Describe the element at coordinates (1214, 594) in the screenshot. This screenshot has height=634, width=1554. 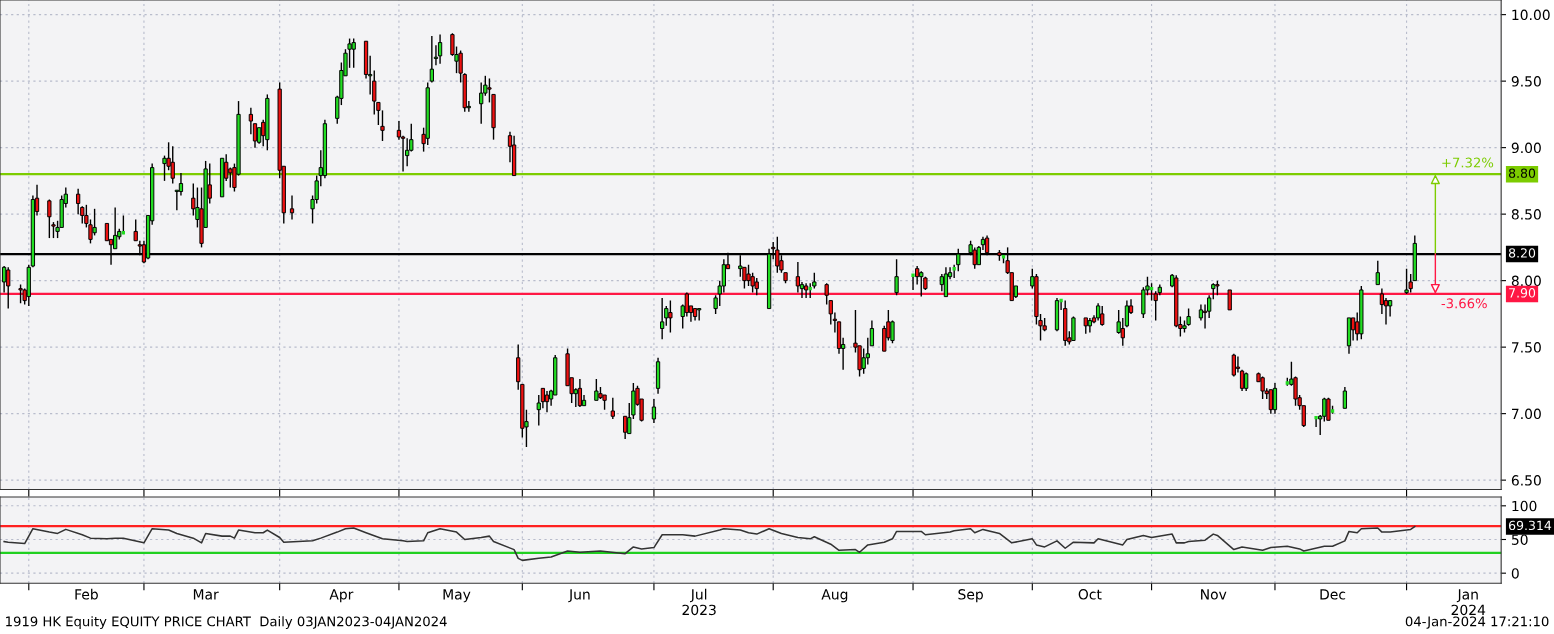
I see `x-tick-label: Nov` at that location.